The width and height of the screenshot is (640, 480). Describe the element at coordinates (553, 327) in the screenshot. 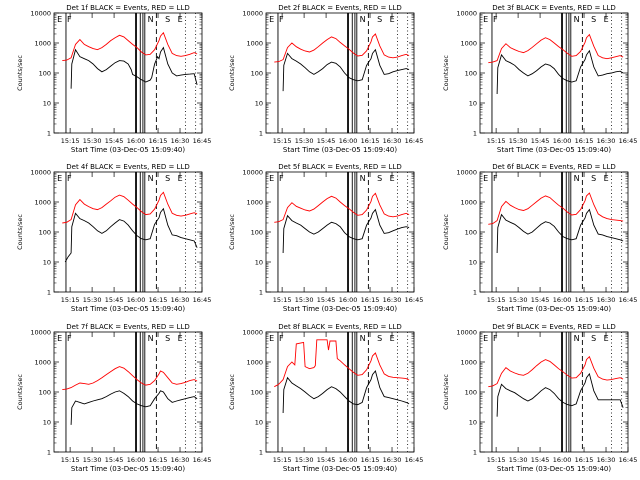

I see `panel-title: Det 9f BLACK = Events, RED = LLD` at that location.